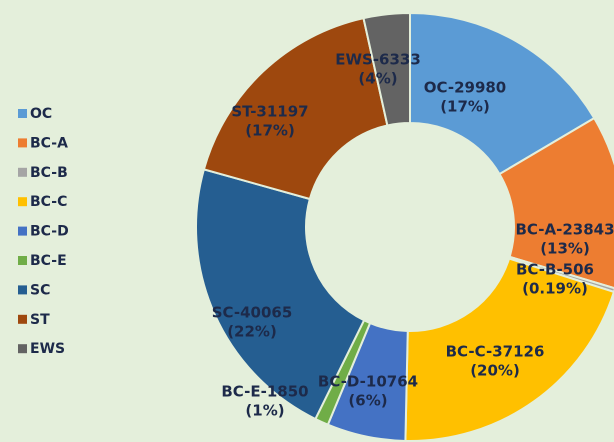 The image size is (614, 442). Describe the element at coordinates (269, 112) in the screenshot. I see `data-label: ST-31197` at that location.